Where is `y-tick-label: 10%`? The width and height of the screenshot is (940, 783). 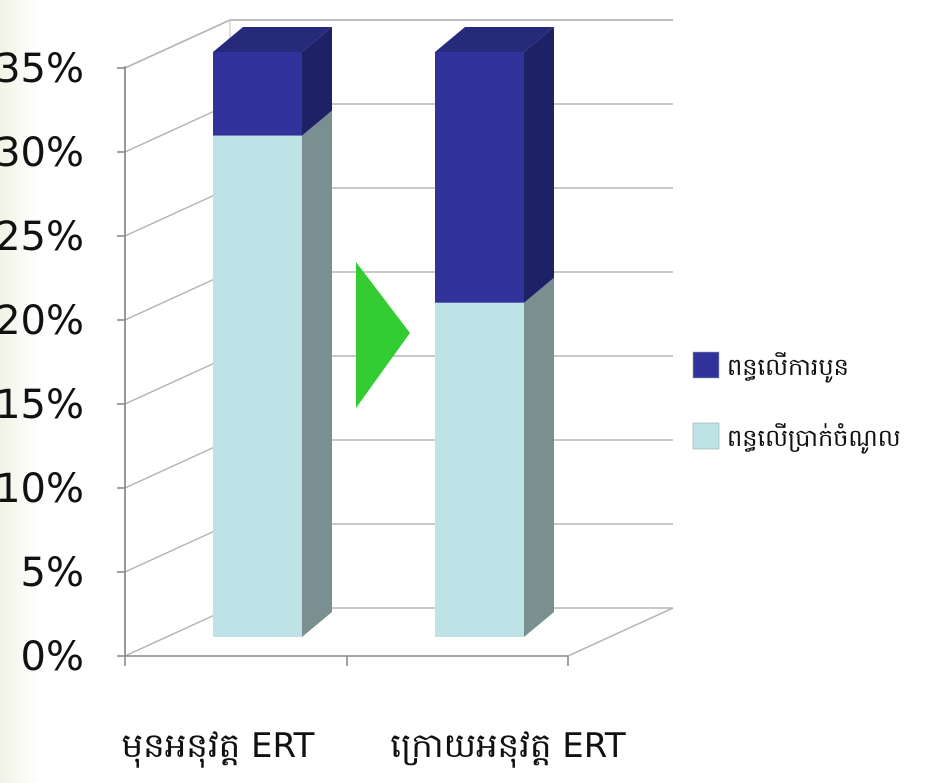
y-tick-label: 10% is located at coordinates (42, 489).